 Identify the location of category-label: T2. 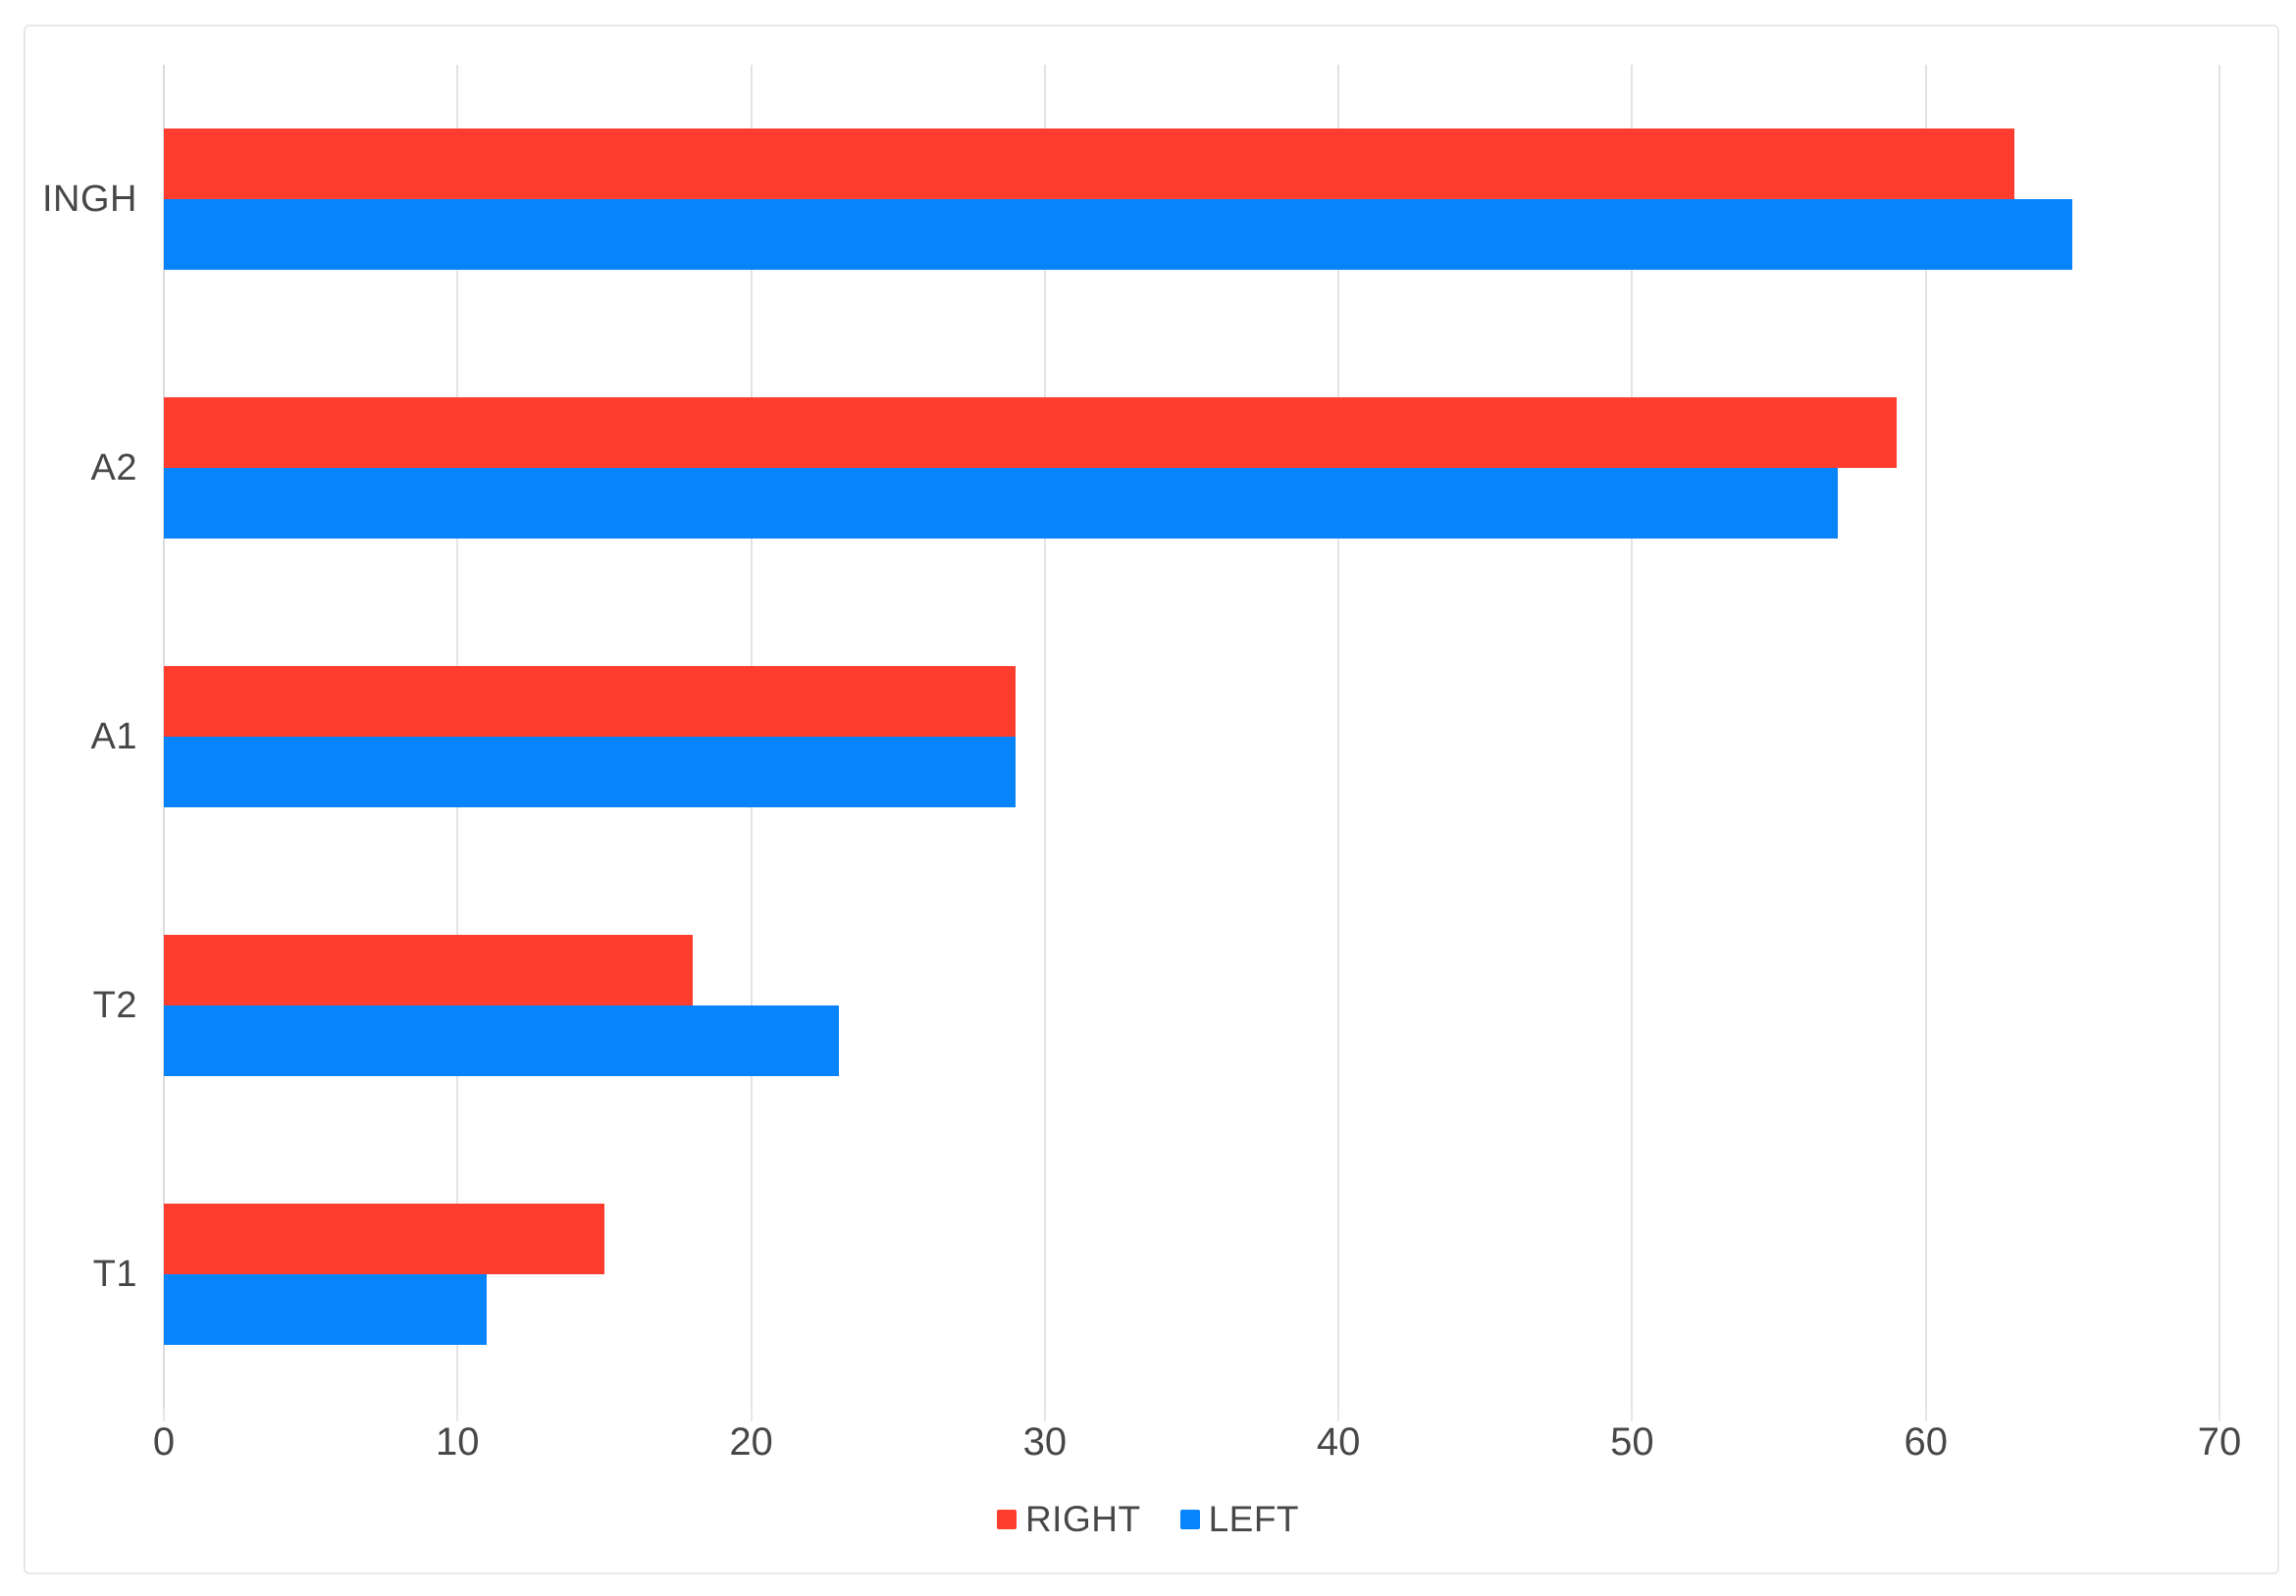
(114, 1005).